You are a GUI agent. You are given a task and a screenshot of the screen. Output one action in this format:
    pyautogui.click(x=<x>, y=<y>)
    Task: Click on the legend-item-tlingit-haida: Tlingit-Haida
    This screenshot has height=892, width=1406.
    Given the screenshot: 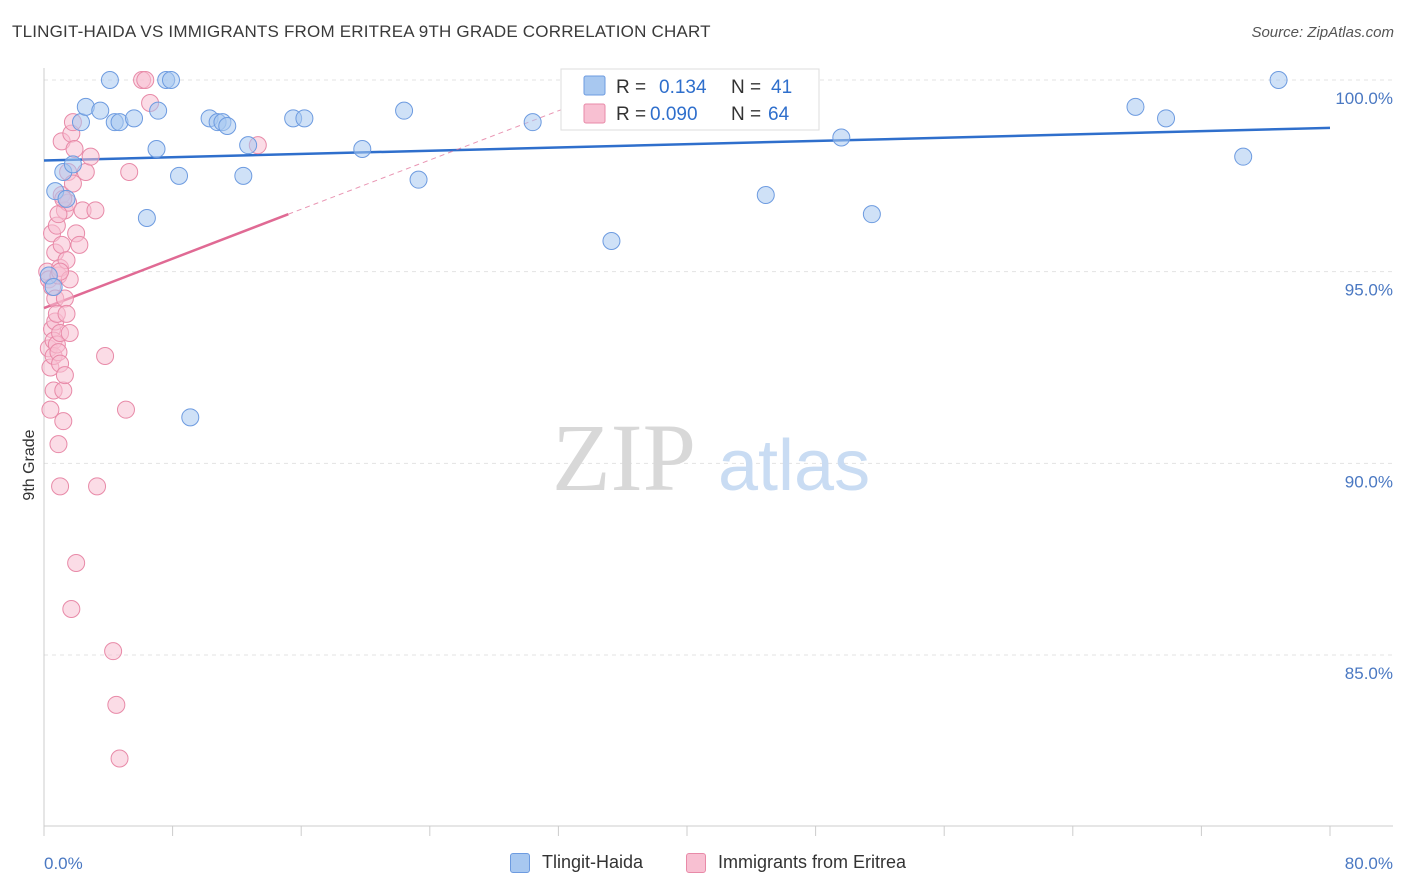 What is the action you would take?
    pyautogui.click(x=576, y=862)
    